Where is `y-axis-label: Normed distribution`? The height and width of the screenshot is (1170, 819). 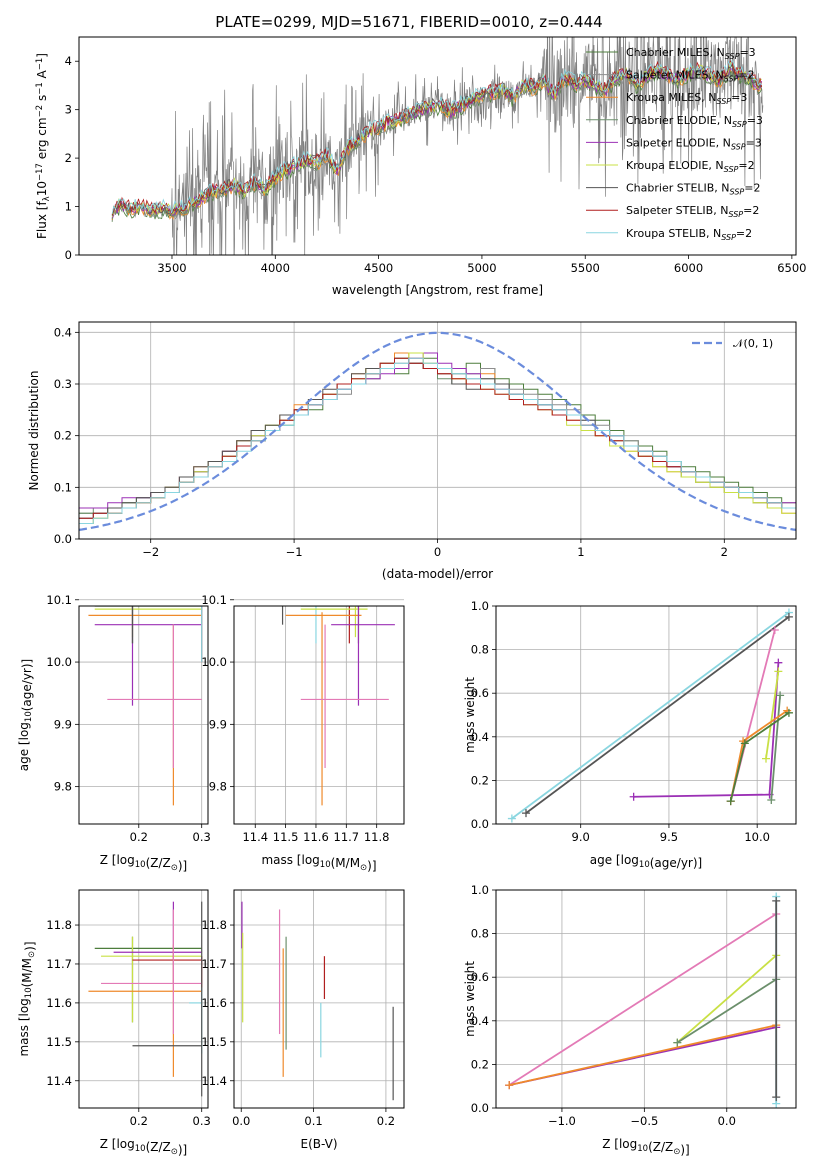 y-axis-label: Normed distribution is located at coordinates (34, 431).